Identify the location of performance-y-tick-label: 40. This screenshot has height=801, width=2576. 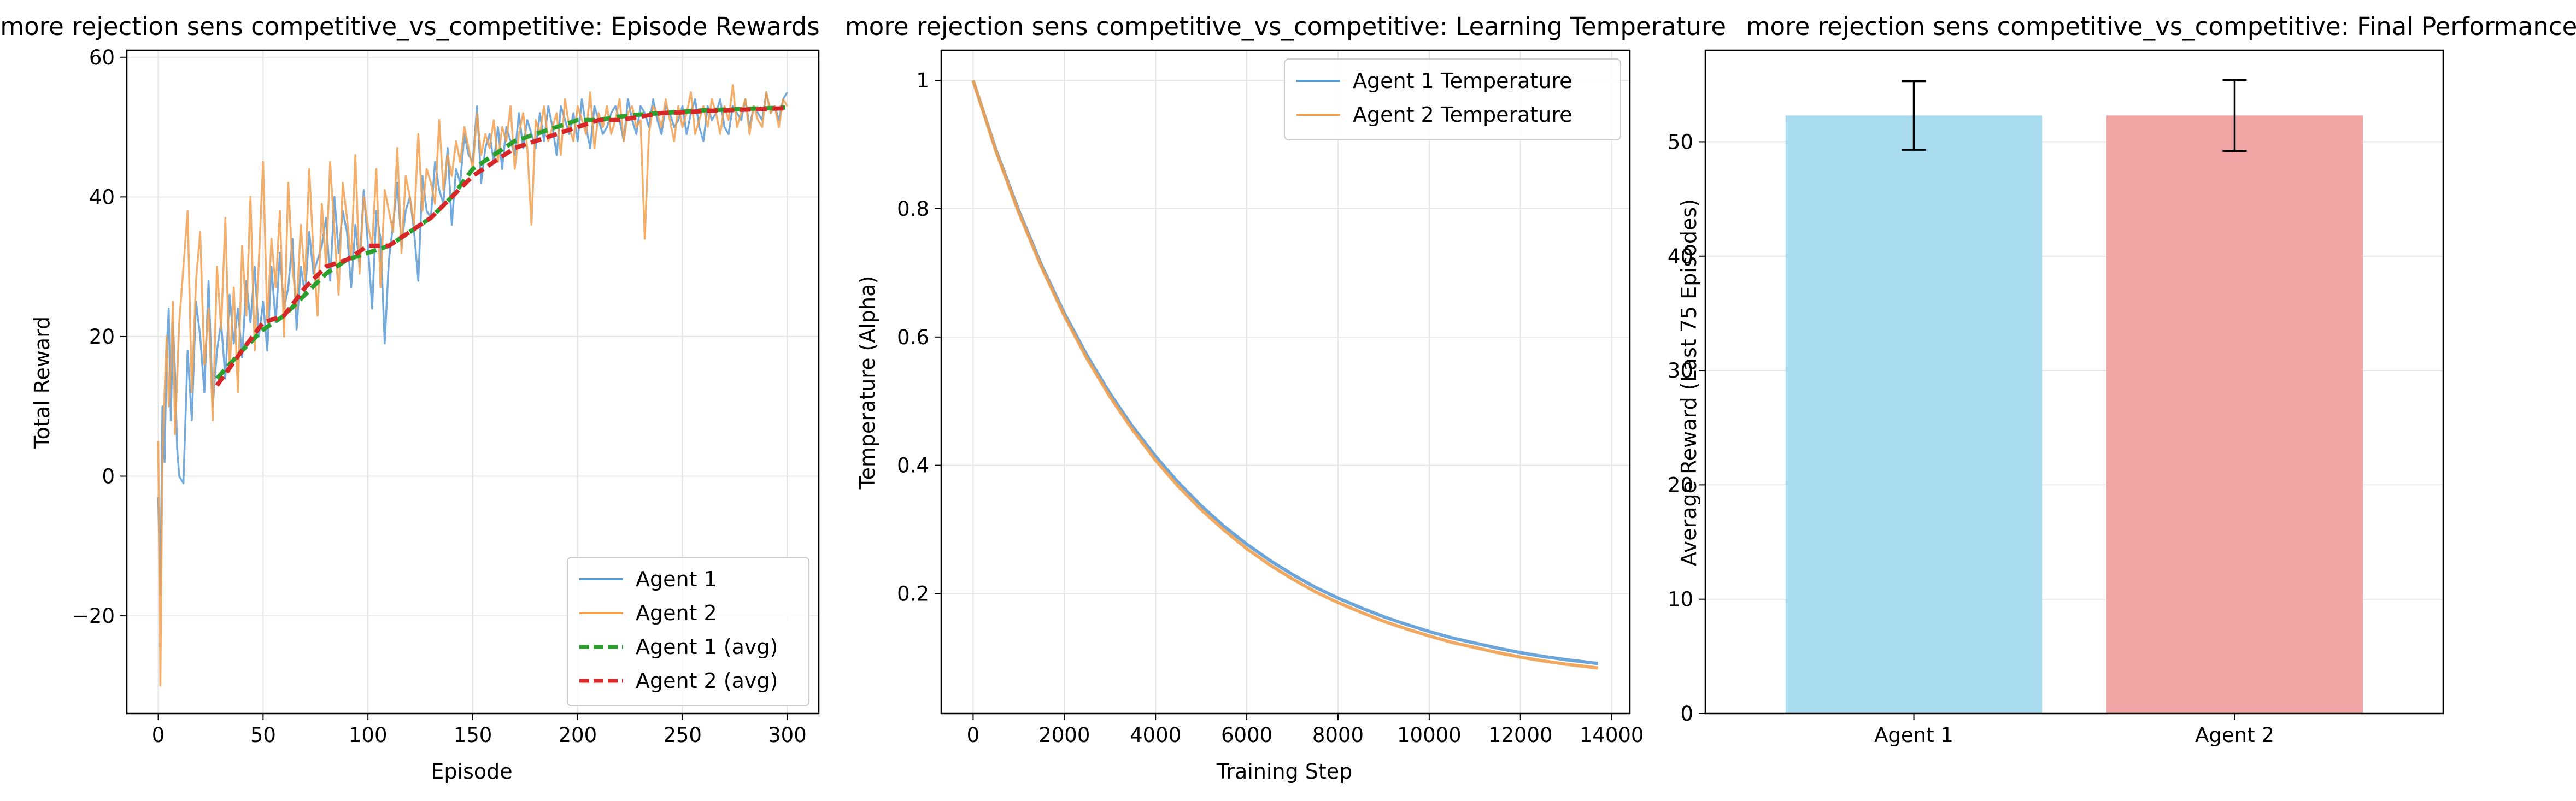
(1680, 257).